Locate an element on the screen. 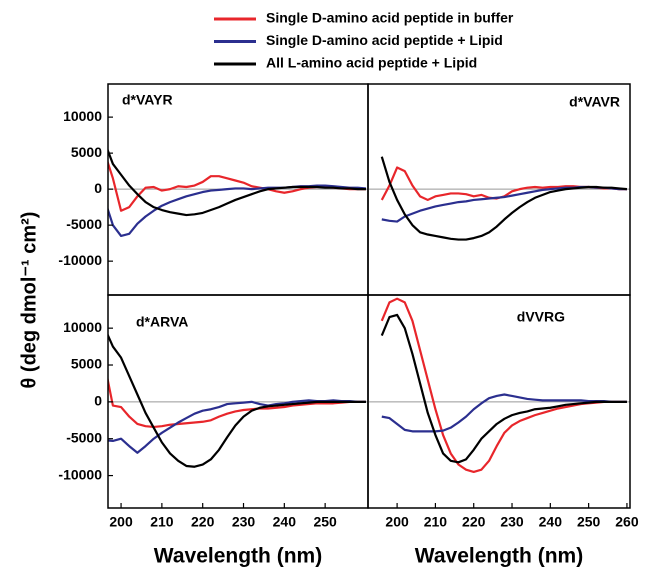 The image size is (645, 571). panel-label: d*VAVR is located at coordinates (594, 102).